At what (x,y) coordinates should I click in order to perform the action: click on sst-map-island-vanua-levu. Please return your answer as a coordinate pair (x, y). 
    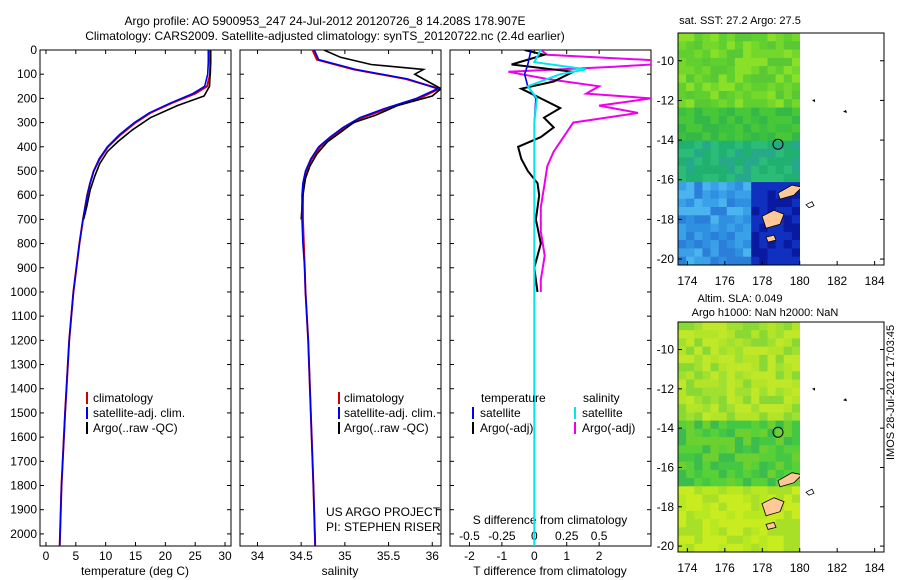
    Looking at the image, I should click on (788, 192).